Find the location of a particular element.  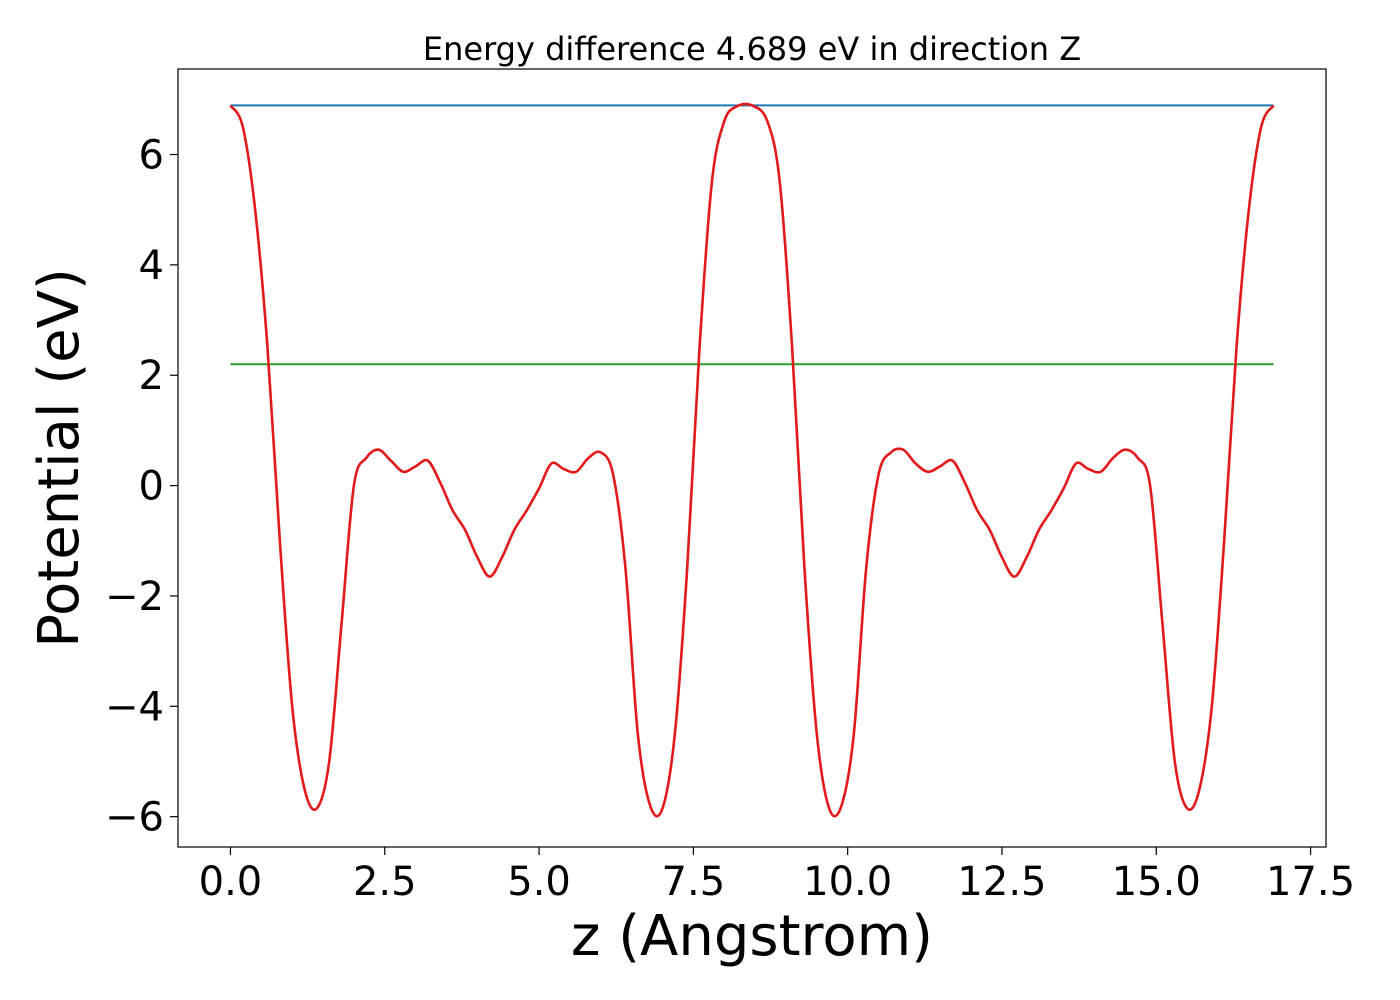

y-tick-label: 0 is located at coordinates (151, 487).